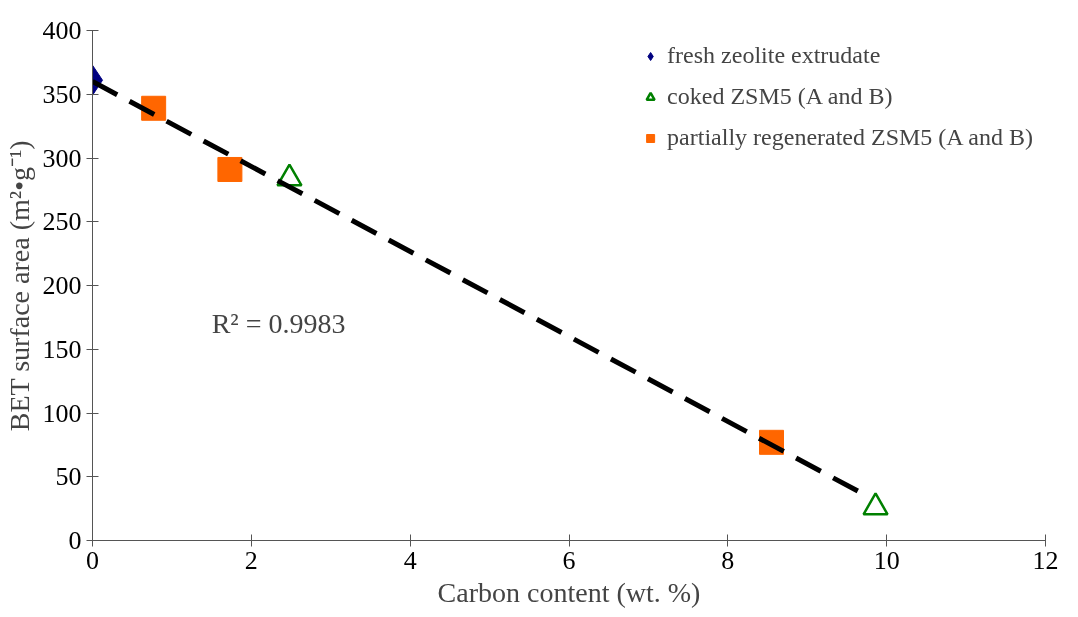 This screenshot has width=1078, height=617. Describe the element at coordinates (62, 222) in the screenshot. I see `y-tick-label: 250` at that location.